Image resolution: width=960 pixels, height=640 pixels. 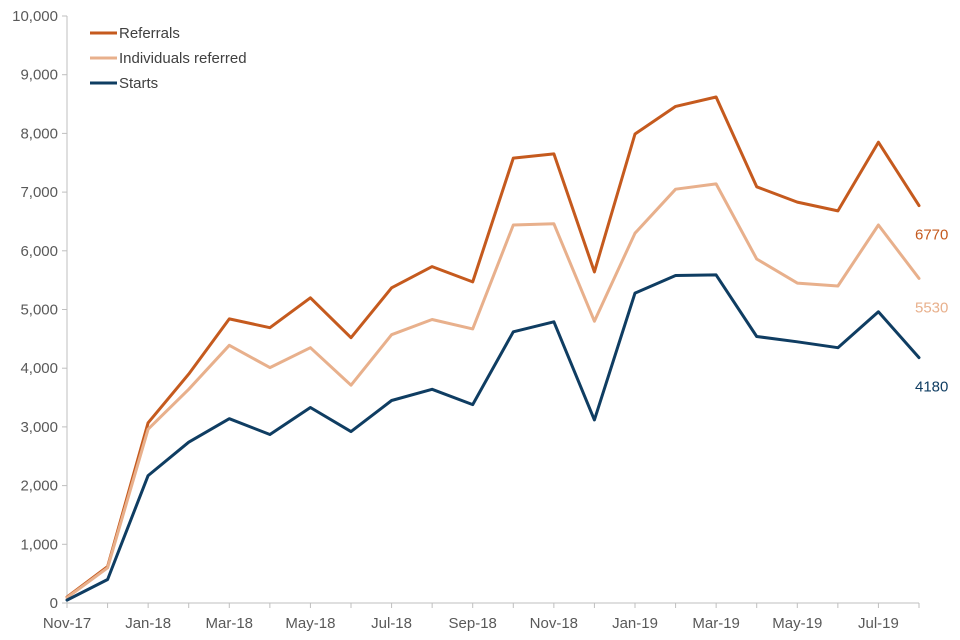 What do you see at coordinates (797, 623) in the screenshot?
I see `x-tick-label: May-19` at bounding box center [797, 623].